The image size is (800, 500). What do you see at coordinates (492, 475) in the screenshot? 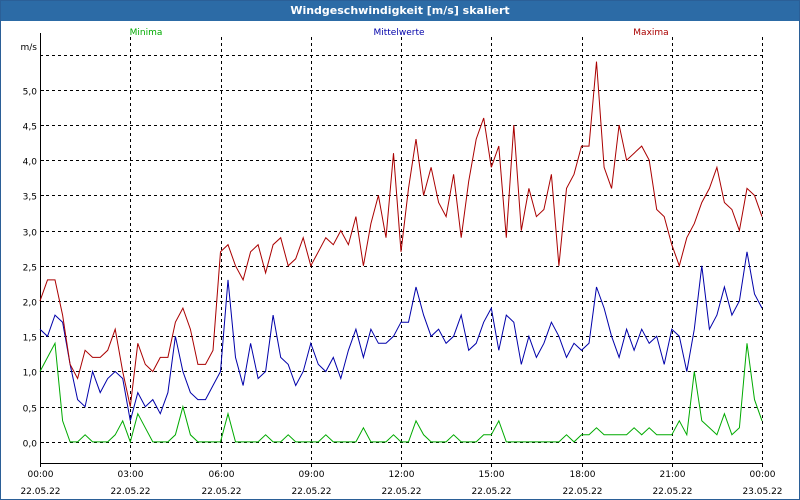
I see `x-tick-time: 15:00` at bounding box center [492, 475].